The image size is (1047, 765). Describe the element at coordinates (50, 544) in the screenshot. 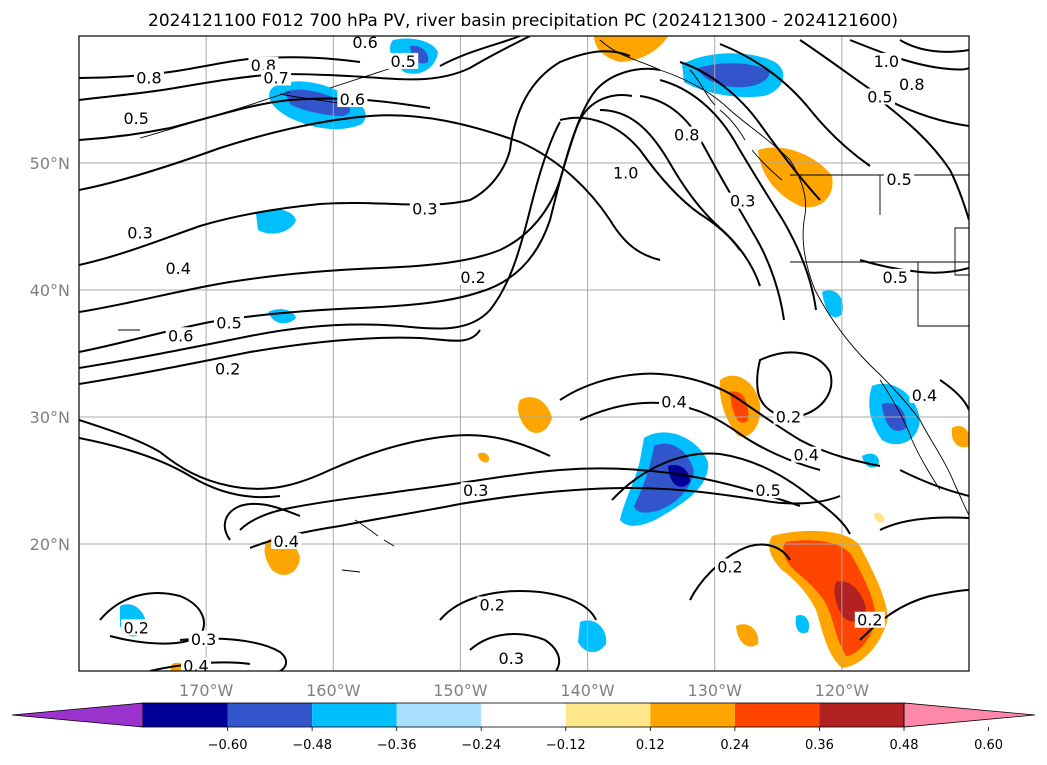

I see `y-tick-label: 20°N` at that location.